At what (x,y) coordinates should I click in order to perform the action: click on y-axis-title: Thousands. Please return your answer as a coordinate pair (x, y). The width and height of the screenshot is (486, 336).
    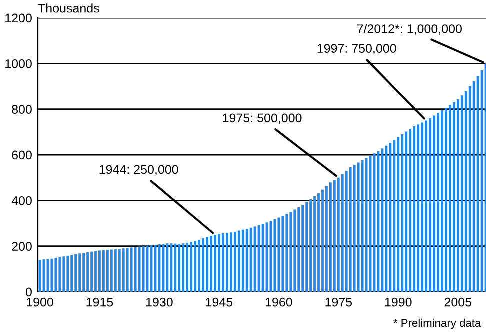
    Looking at the image, I should click on (69, 8).